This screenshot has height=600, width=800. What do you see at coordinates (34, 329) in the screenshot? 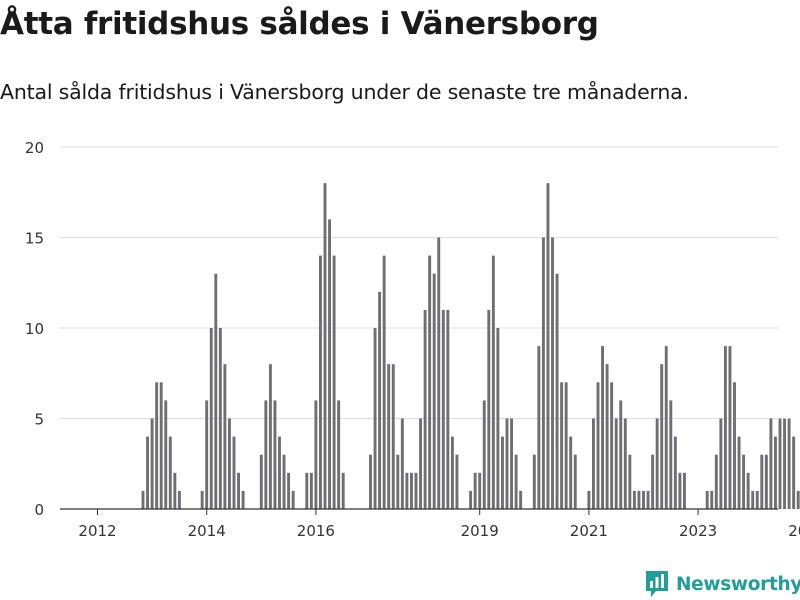
I see `y-axis-ticks: 0 5 10 15 20` at bounding box center [34, 329].